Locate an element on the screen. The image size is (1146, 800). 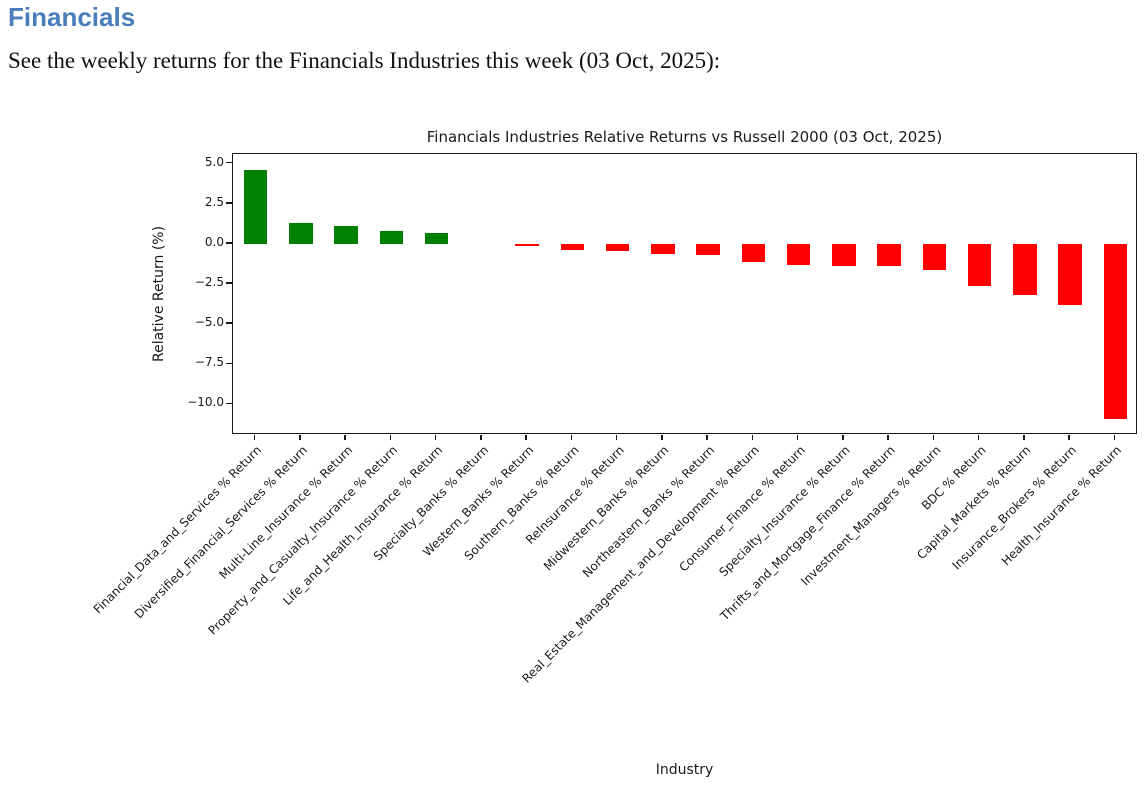
y-tick-label: 0.0 is located at coordinates (214, 241).